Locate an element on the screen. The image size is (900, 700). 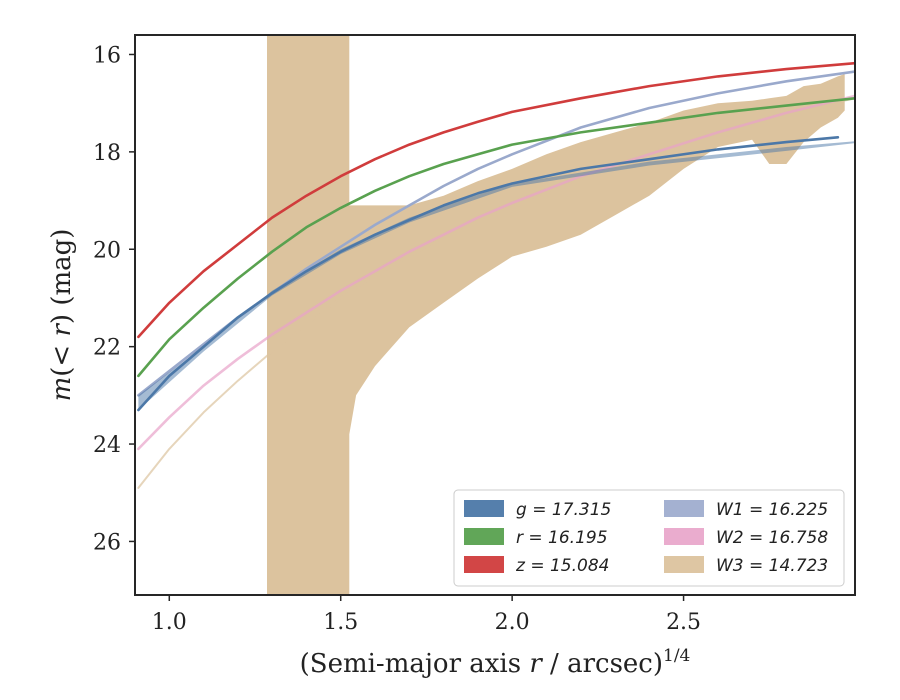
legend-label-r: r = 16.195 is located at coordinates (562, 538).